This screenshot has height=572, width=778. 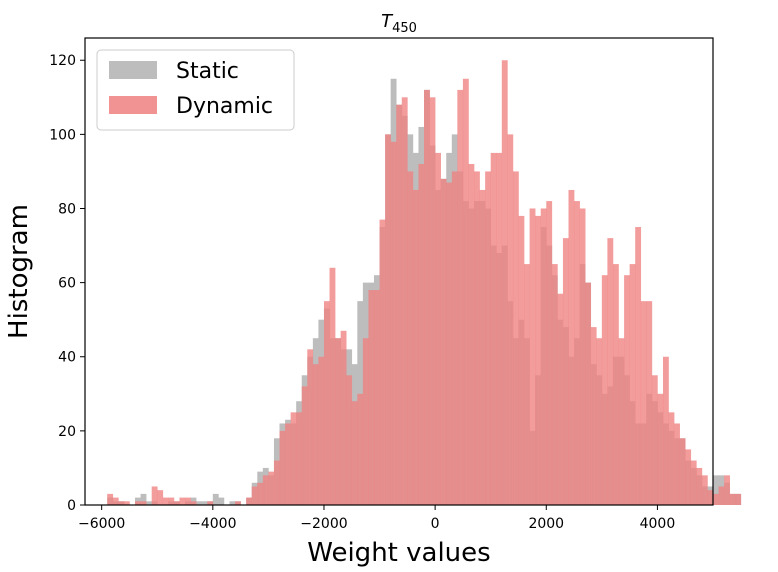 I want to click on x-axis-label: Weight values, so click(x=398, y=553).